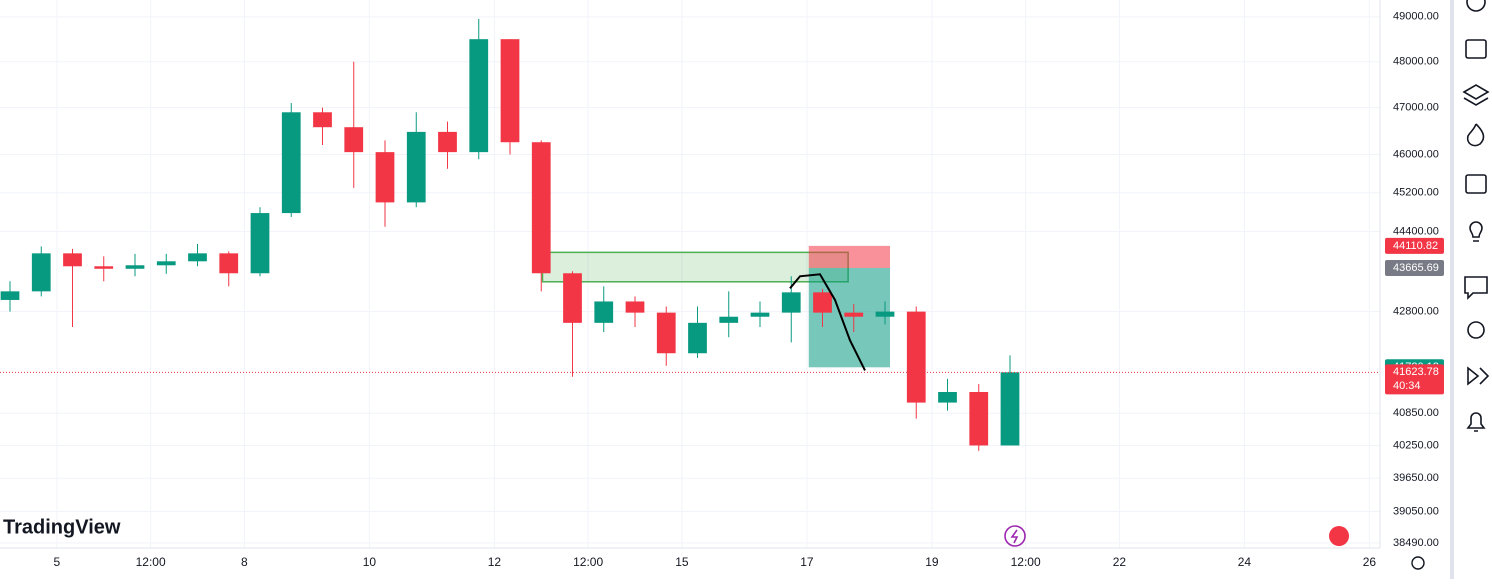 The height and width of the screenshot is (584, 1492). I want to click on ideas-icon, so click(1476, 231).